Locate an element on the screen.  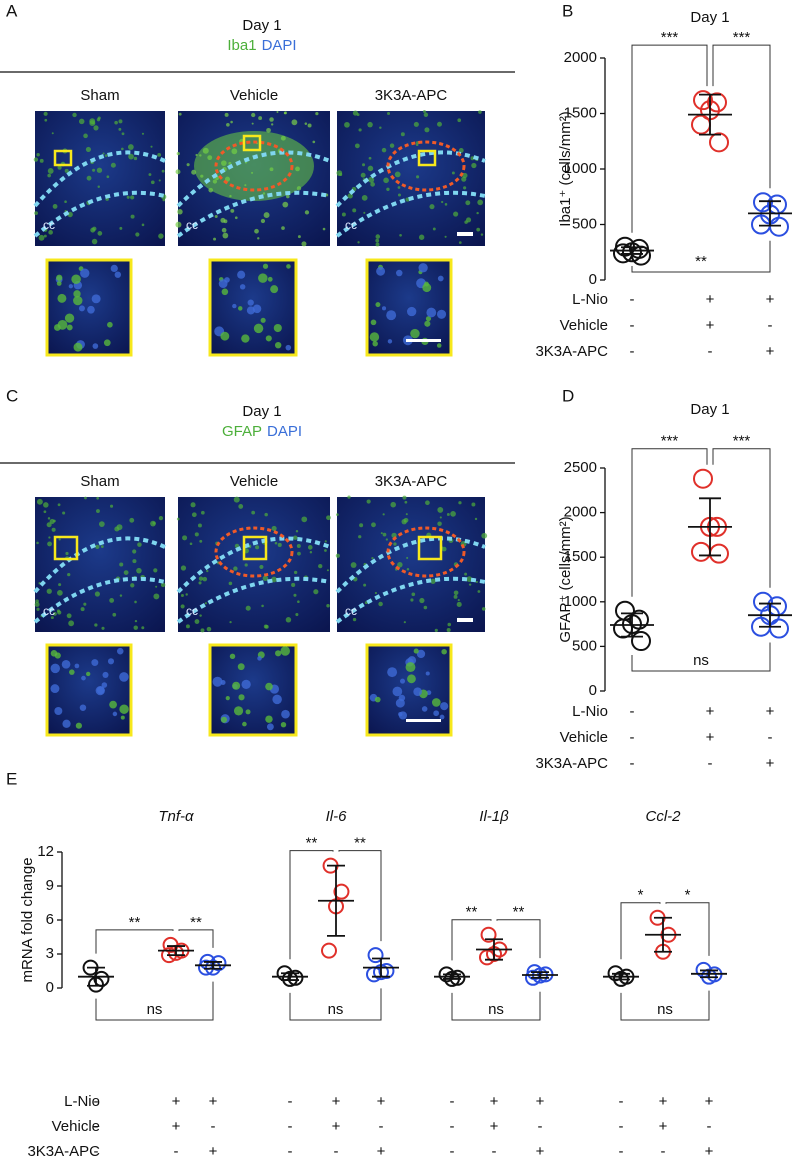
column-label: Vehicle is located at coordinates (254, 481).